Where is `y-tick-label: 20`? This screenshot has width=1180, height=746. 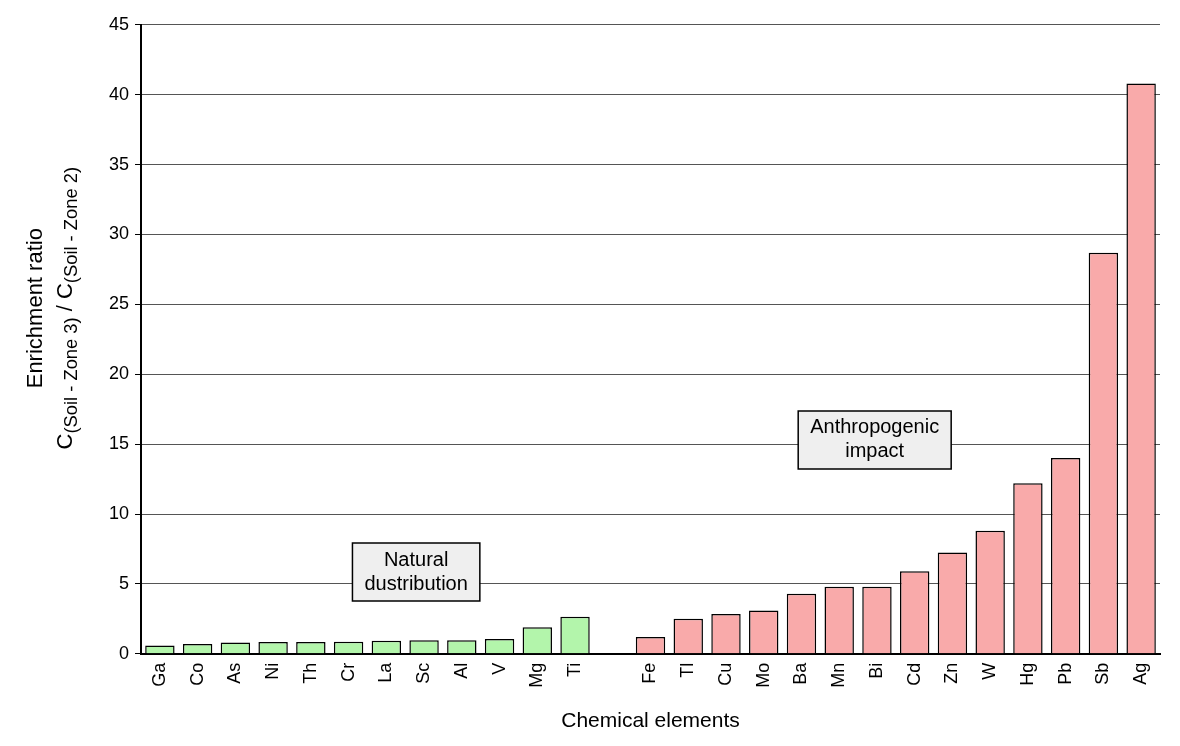
y-tick-label: 20 is located at coordinates (119, 373).